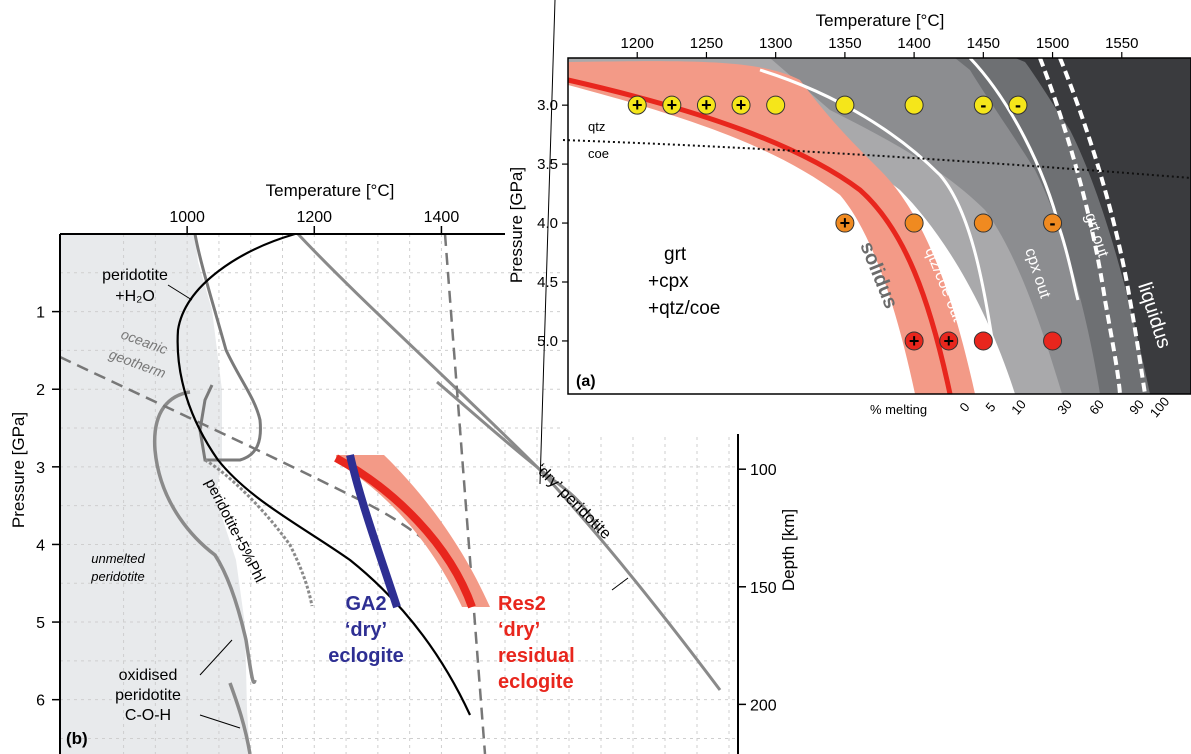 The image size is (1191, 754). What do you see at coordinates (844, 43) in the screenshot?
I see `panel-a-xtick-label: 1350` at bounding box center [844, 43].